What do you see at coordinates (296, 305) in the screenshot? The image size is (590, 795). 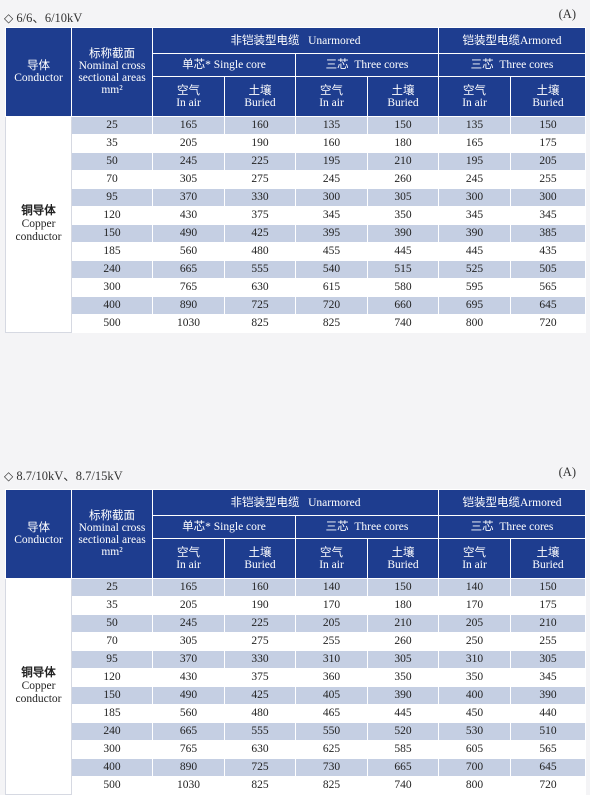 I see `table-row: 400 890 725 720 660 695 645` at bounding box center [296, 305].